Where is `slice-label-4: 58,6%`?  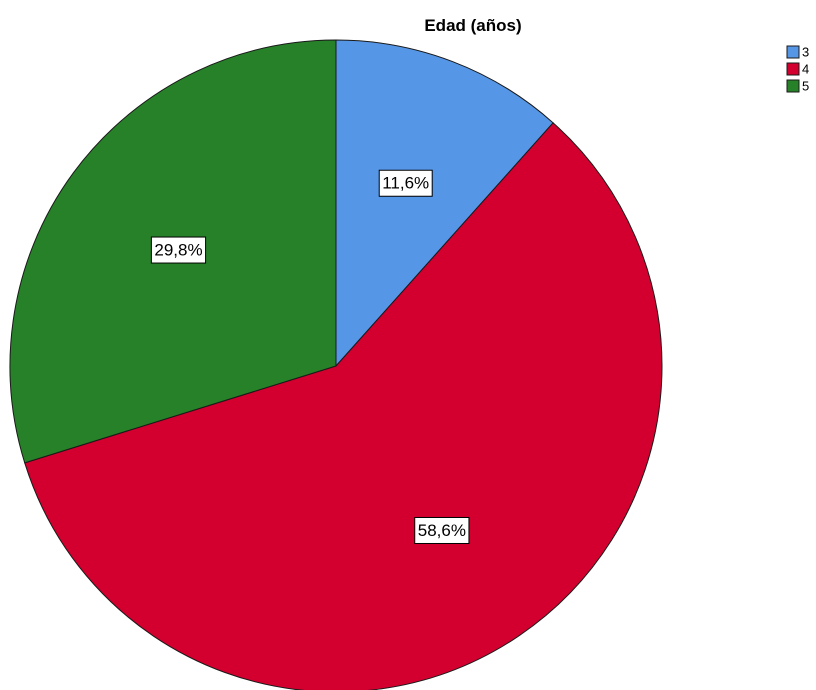 slice-label-4: 58,6% is located at coordinates (442, 530).